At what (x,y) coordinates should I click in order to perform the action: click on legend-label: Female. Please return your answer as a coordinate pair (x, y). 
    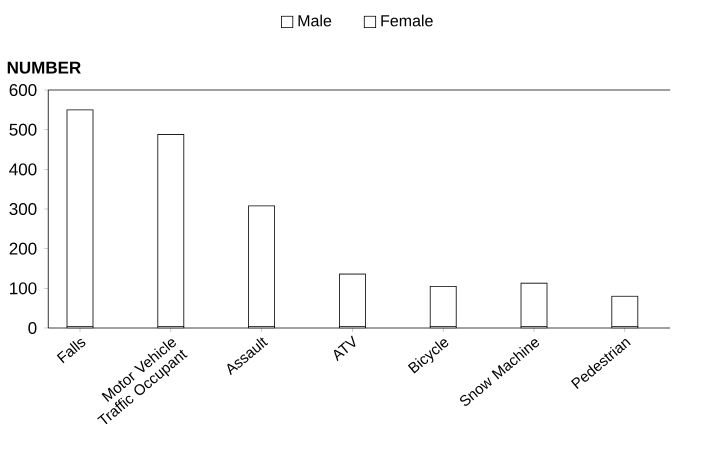
    Looking at the image, I should click on (407, 20).